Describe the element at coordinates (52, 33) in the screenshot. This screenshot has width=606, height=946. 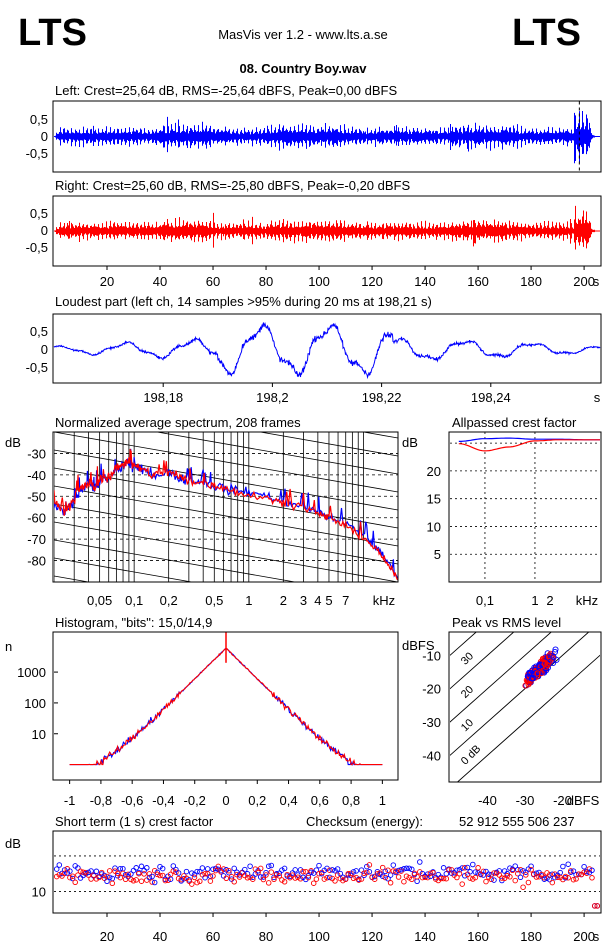
I see `logo-left: LTS` at that location.